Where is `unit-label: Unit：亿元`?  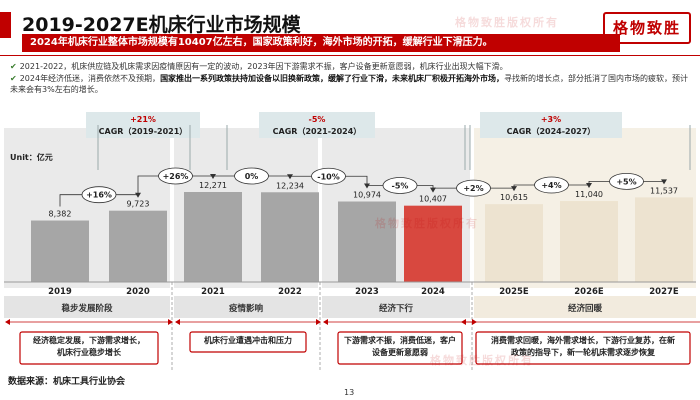
unit-label: Unit：亿元 is located at coordinates (31, 157).